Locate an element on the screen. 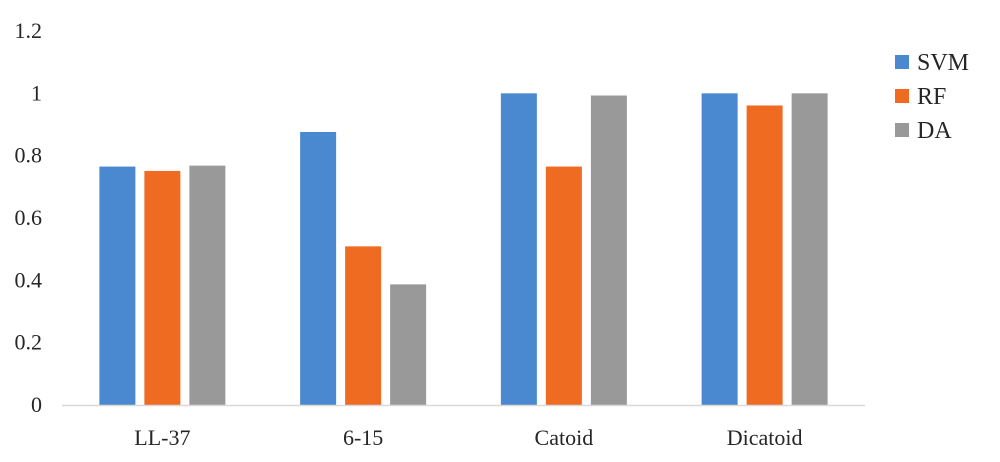  y-tick-label: 1 is located at coordinates (36, 92).